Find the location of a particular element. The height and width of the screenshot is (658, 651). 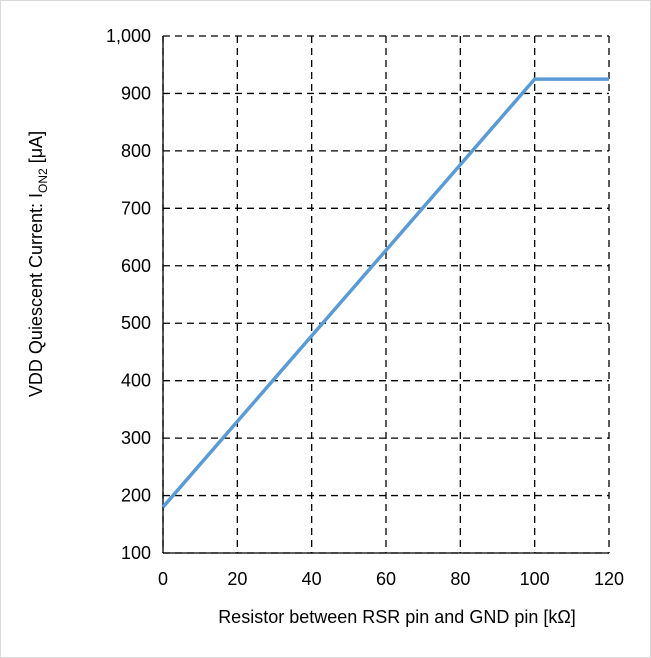

y-axis-title-subscript: ON2 is located at coordinates (43, 180).